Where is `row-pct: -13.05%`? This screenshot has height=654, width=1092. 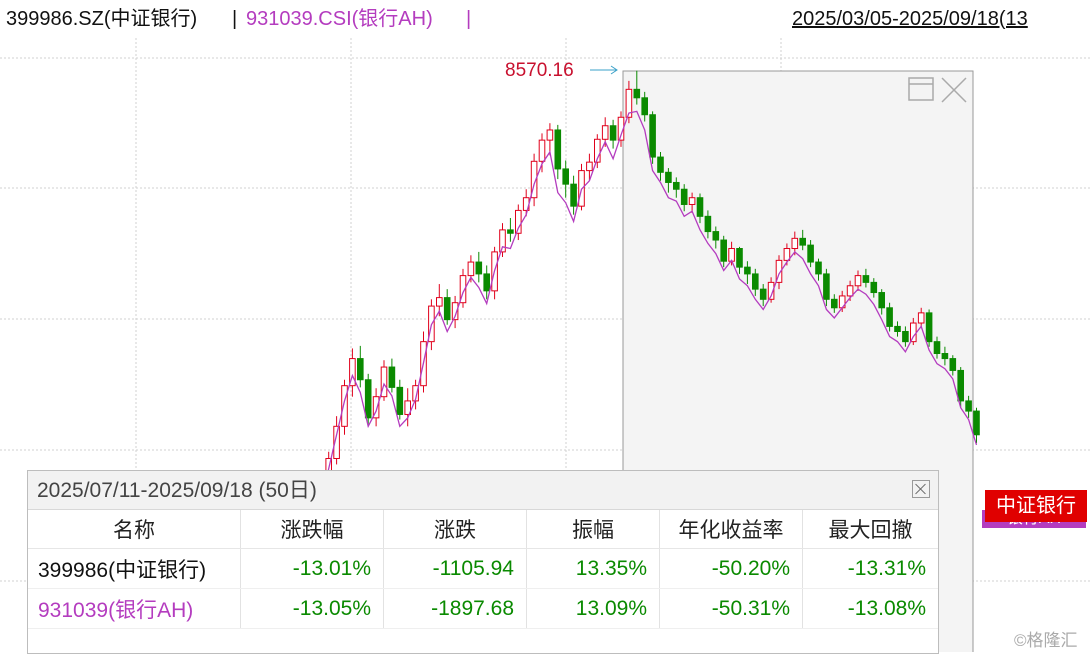 row-pct: -13.05% is located at coordinates (312, 608).